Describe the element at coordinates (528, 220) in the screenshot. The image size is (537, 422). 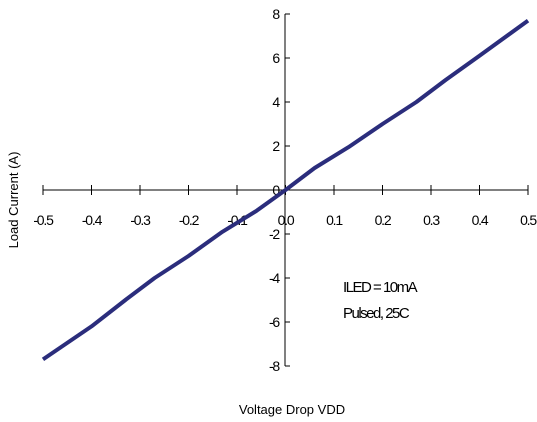
I see `x-tick-label: 0.5` at that location.